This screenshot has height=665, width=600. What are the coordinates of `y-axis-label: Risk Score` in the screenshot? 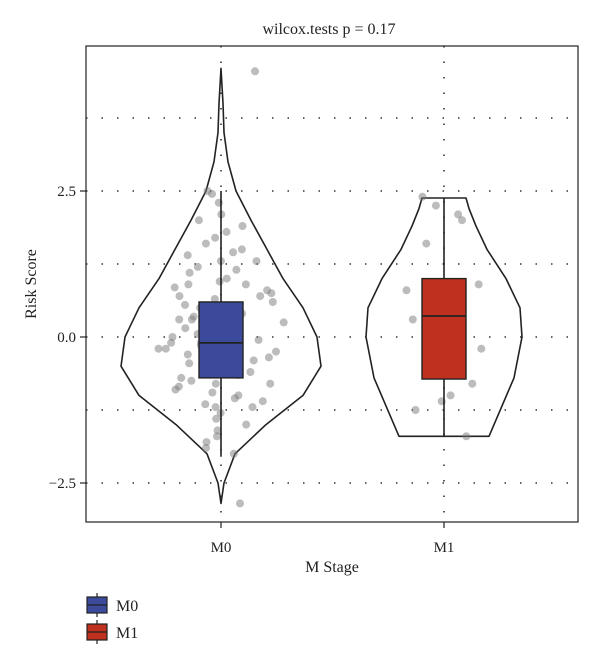 It's located at (31, 284).